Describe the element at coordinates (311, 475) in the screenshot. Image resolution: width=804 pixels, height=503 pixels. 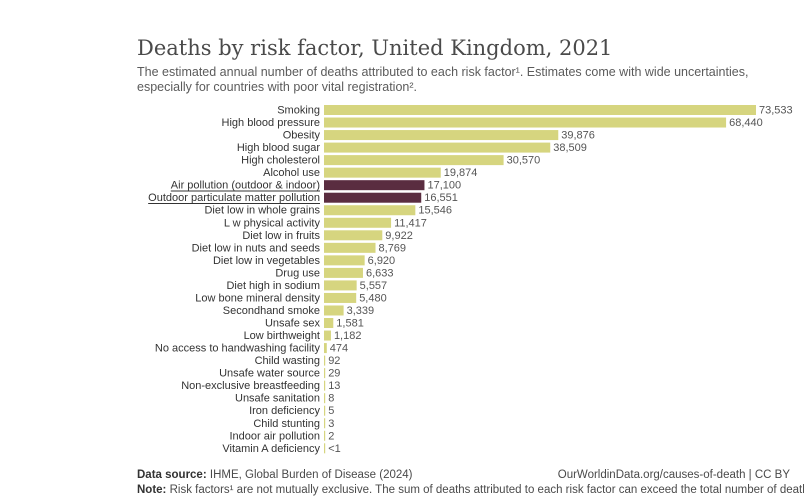
I see `data-source-text: IHME, Global Burden of Disease (2024)` at that location.